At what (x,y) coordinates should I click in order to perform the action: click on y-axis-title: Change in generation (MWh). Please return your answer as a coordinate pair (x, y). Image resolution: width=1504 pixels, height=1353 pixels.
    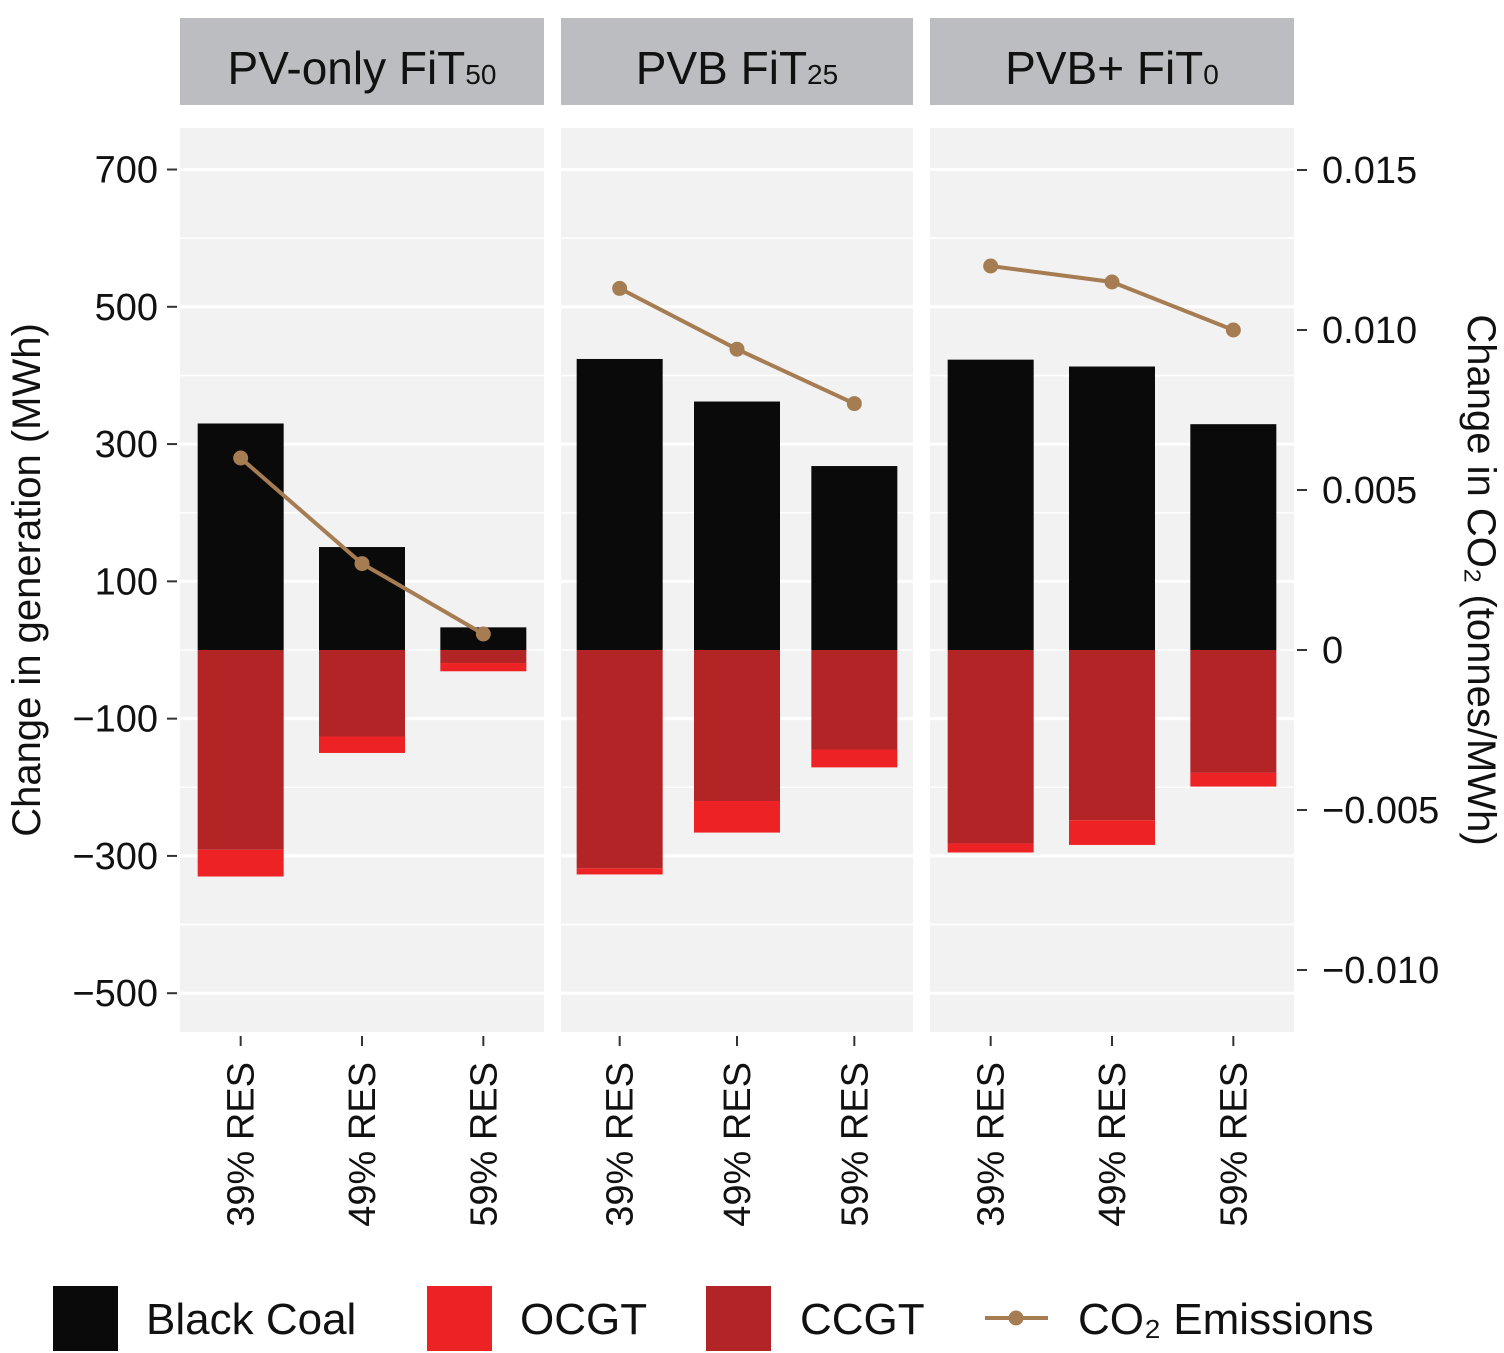
    Looking at the image, I should click on (27, 580).